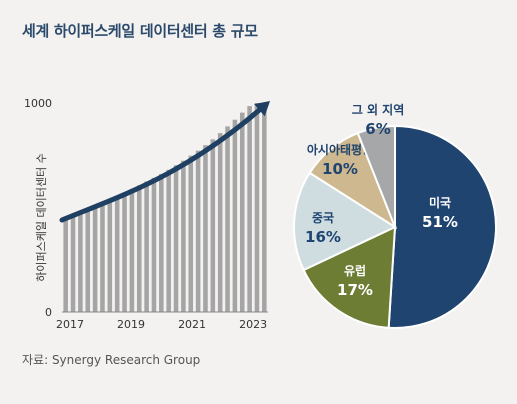  What do you see at coordinates (262, 109) in the screenshot?
I see `trend-arrowhead` at bounding box center [262, 109].